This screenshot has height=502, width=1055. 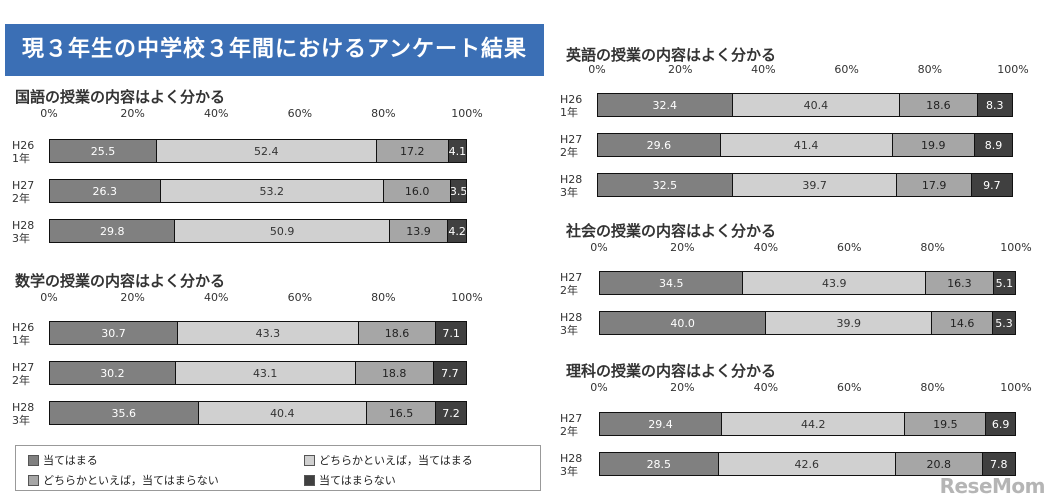 What do you see at coordinates (265, 373) in the screenshot?
I see `bar-segment: 43.1` at bounding box center [265, 373].